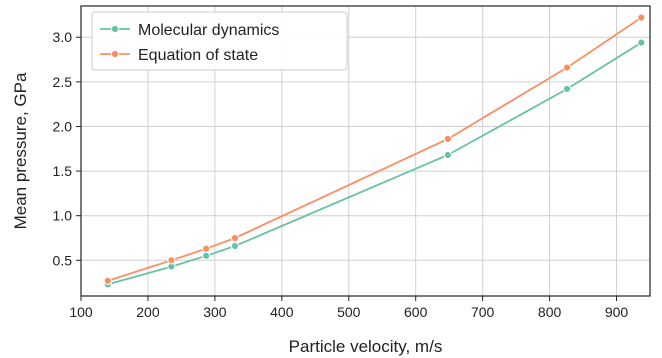 The image size is (662, 358). What do you see at coordinates (63, 37) in the screenshot?
I see `y-tick-label: 3.0` at bounding box center [63, 37].